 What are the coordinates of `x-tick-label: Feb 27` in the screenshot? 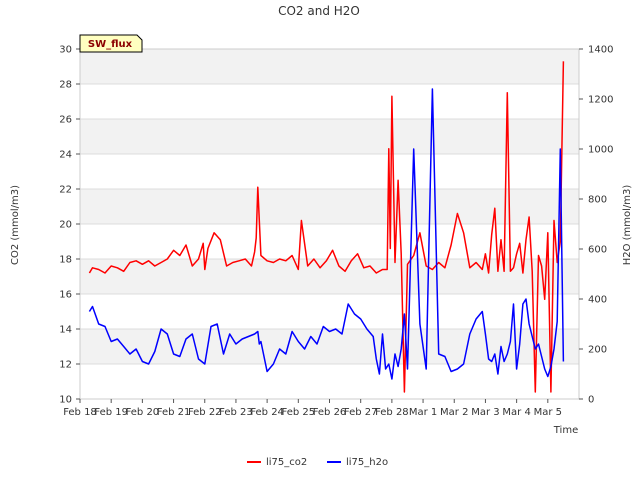 It's located at (361, 412).